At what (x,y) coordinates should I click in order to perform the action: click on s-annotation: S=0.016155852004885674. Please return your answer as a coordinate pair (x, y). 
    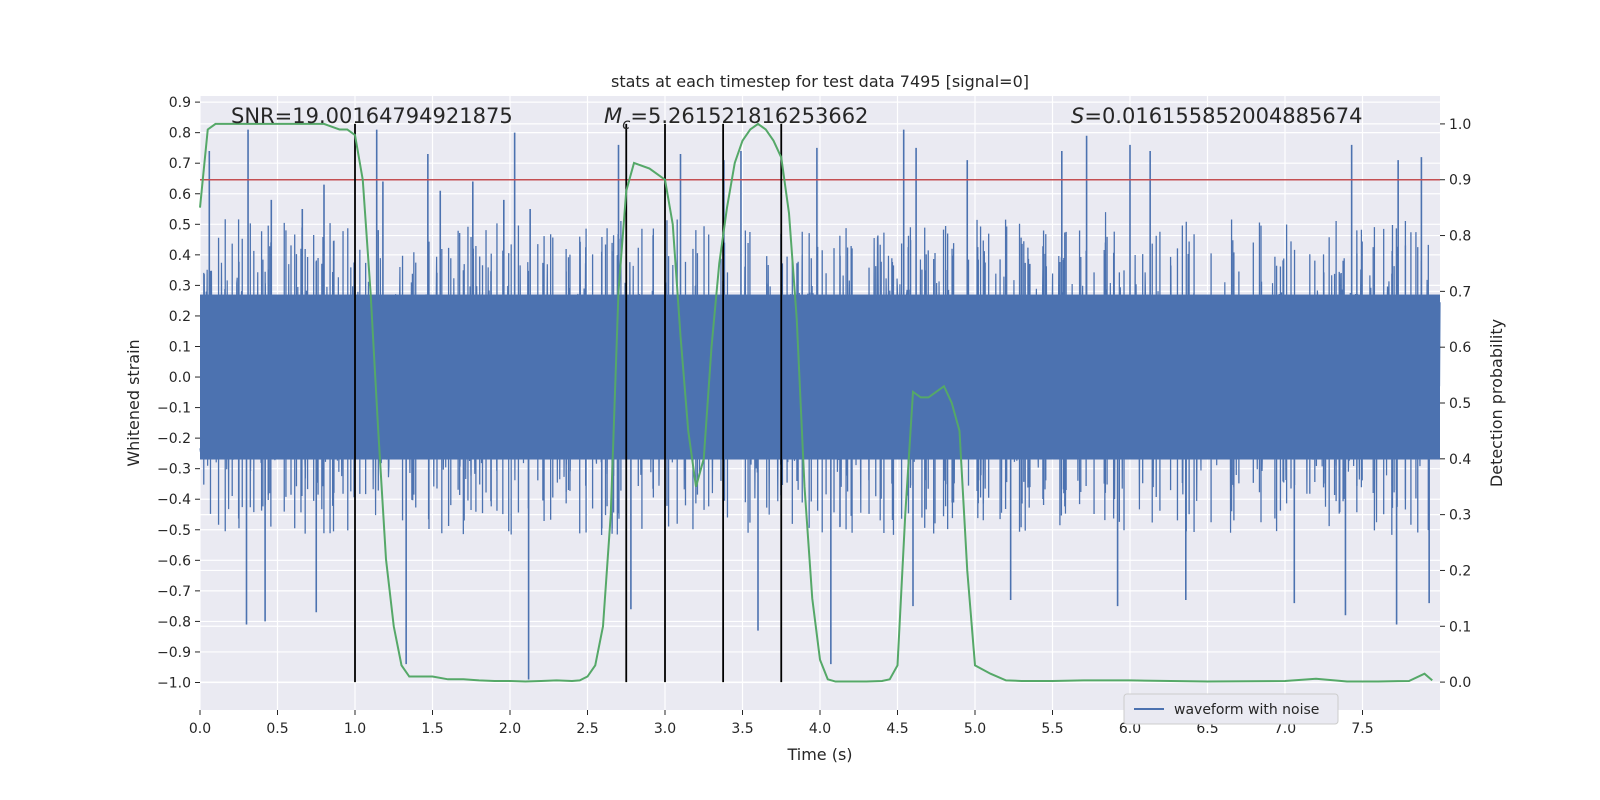
    Looking at the image, I should click on (1216, 116).